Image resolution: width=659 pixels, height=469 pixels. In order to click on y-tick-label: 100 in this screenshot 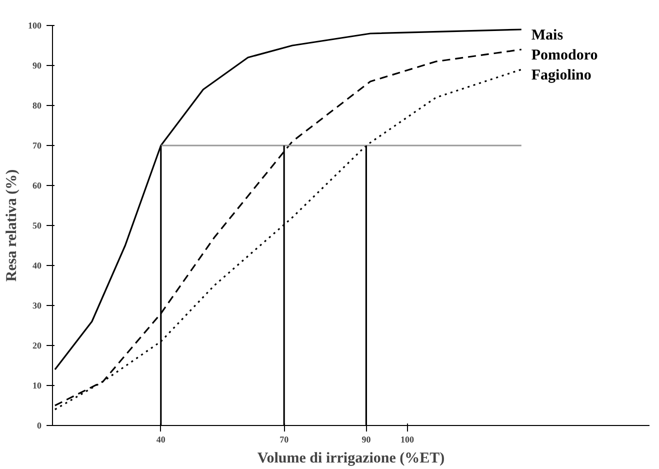, I will do `click(35, 25)`.